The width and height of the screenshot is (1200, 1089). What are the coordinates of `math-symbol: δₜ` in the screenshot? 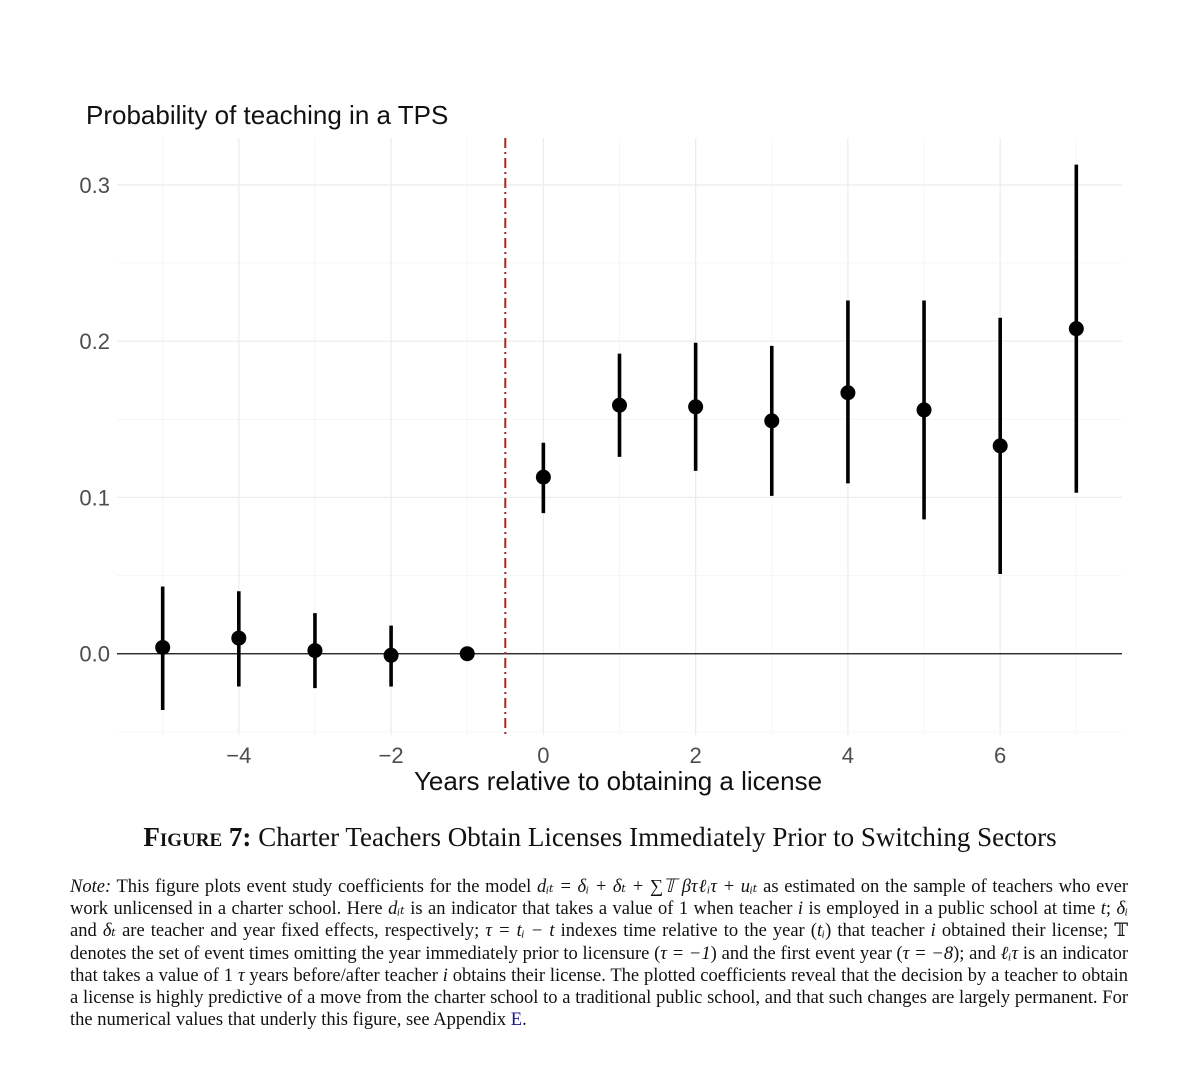 It's located at (109, 931).